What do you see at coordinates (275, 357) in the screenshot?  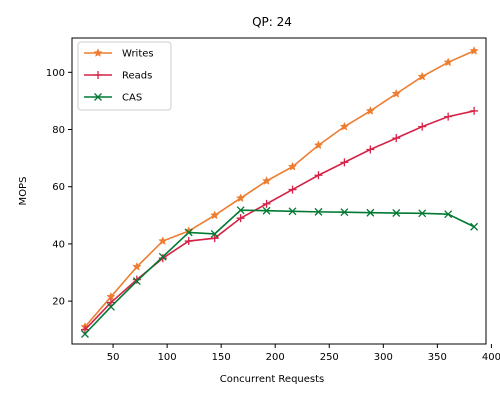 I see `x-tick-label: 200` at bounding box center [275, 357].